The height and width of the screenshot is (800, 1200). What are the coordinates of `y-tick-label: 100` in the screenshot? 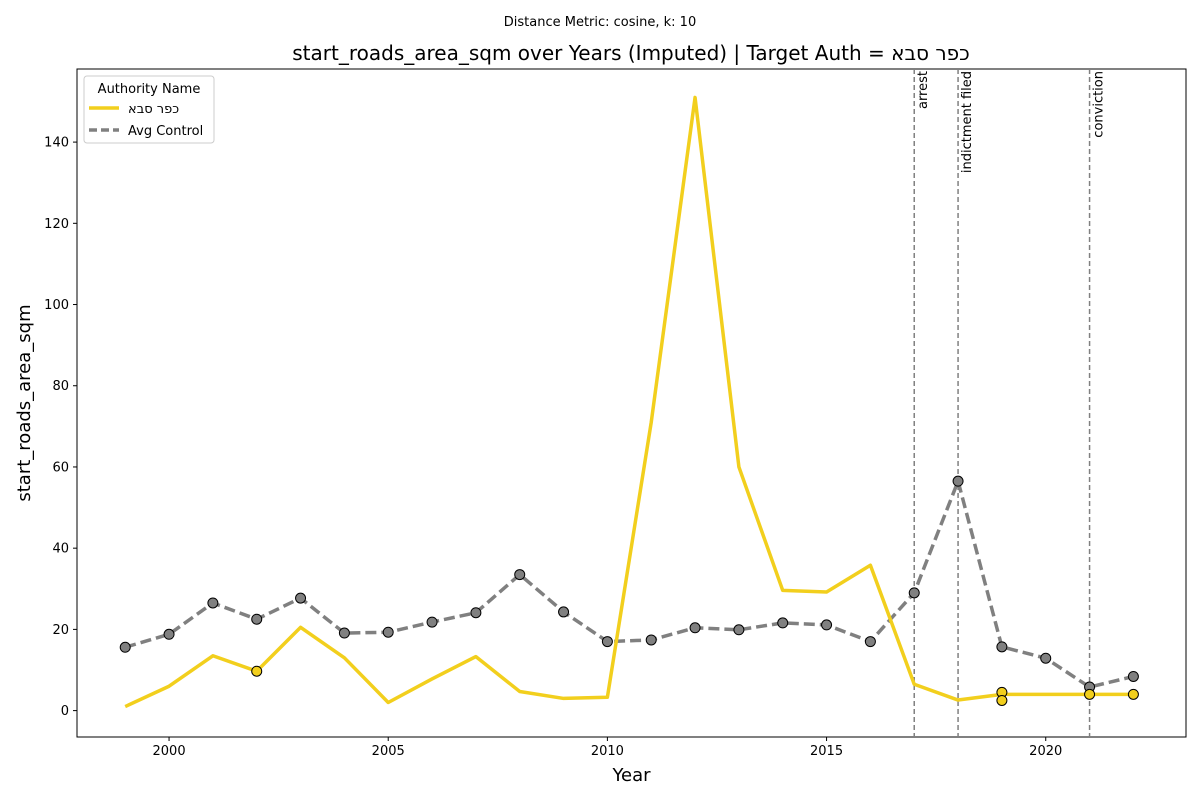 It's located at (56, 305).